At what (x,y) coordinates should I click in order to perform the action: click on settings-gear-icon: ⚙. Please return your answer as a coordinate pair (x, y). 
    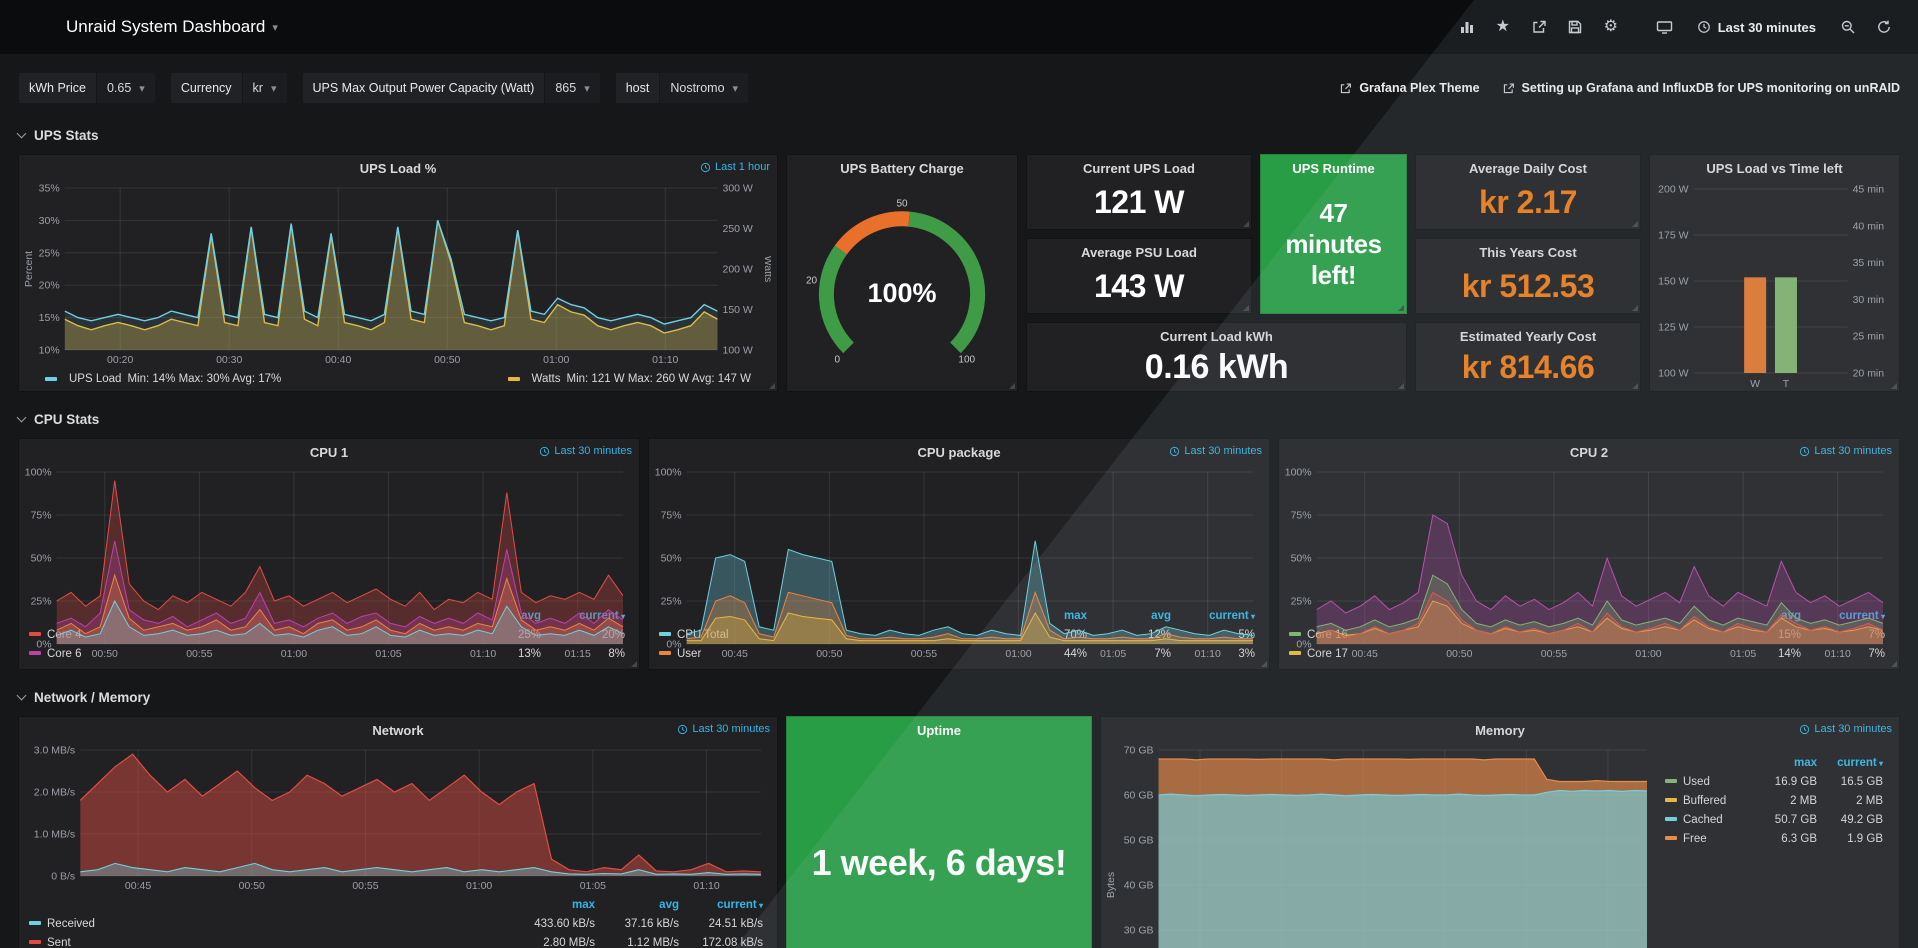
    Looking at the image, I should click on (1611, 27).